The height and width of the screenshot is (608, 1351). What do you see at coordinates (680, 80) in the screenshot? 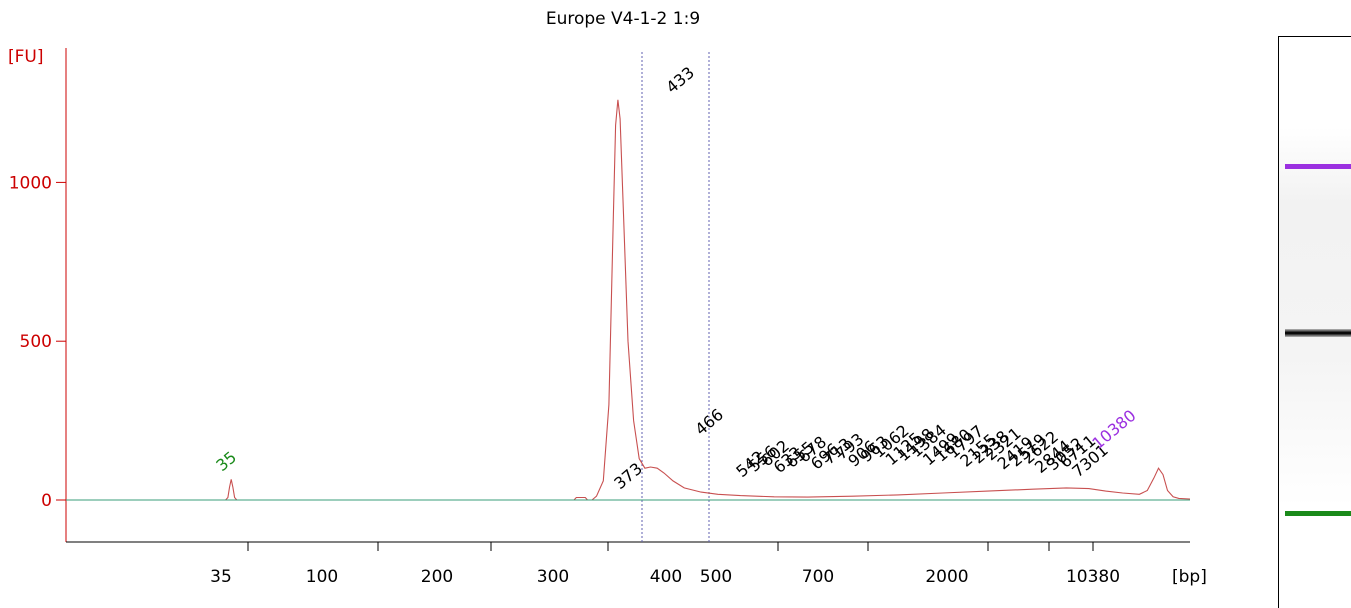
I see `peak-label-2: 433` at bounding box center [680, 80].